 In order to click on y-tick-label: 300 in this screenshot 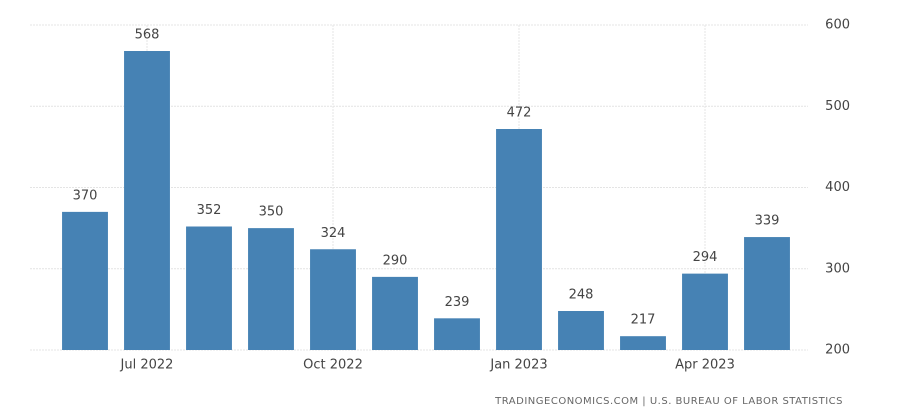, I will do `click(837, 268)`.